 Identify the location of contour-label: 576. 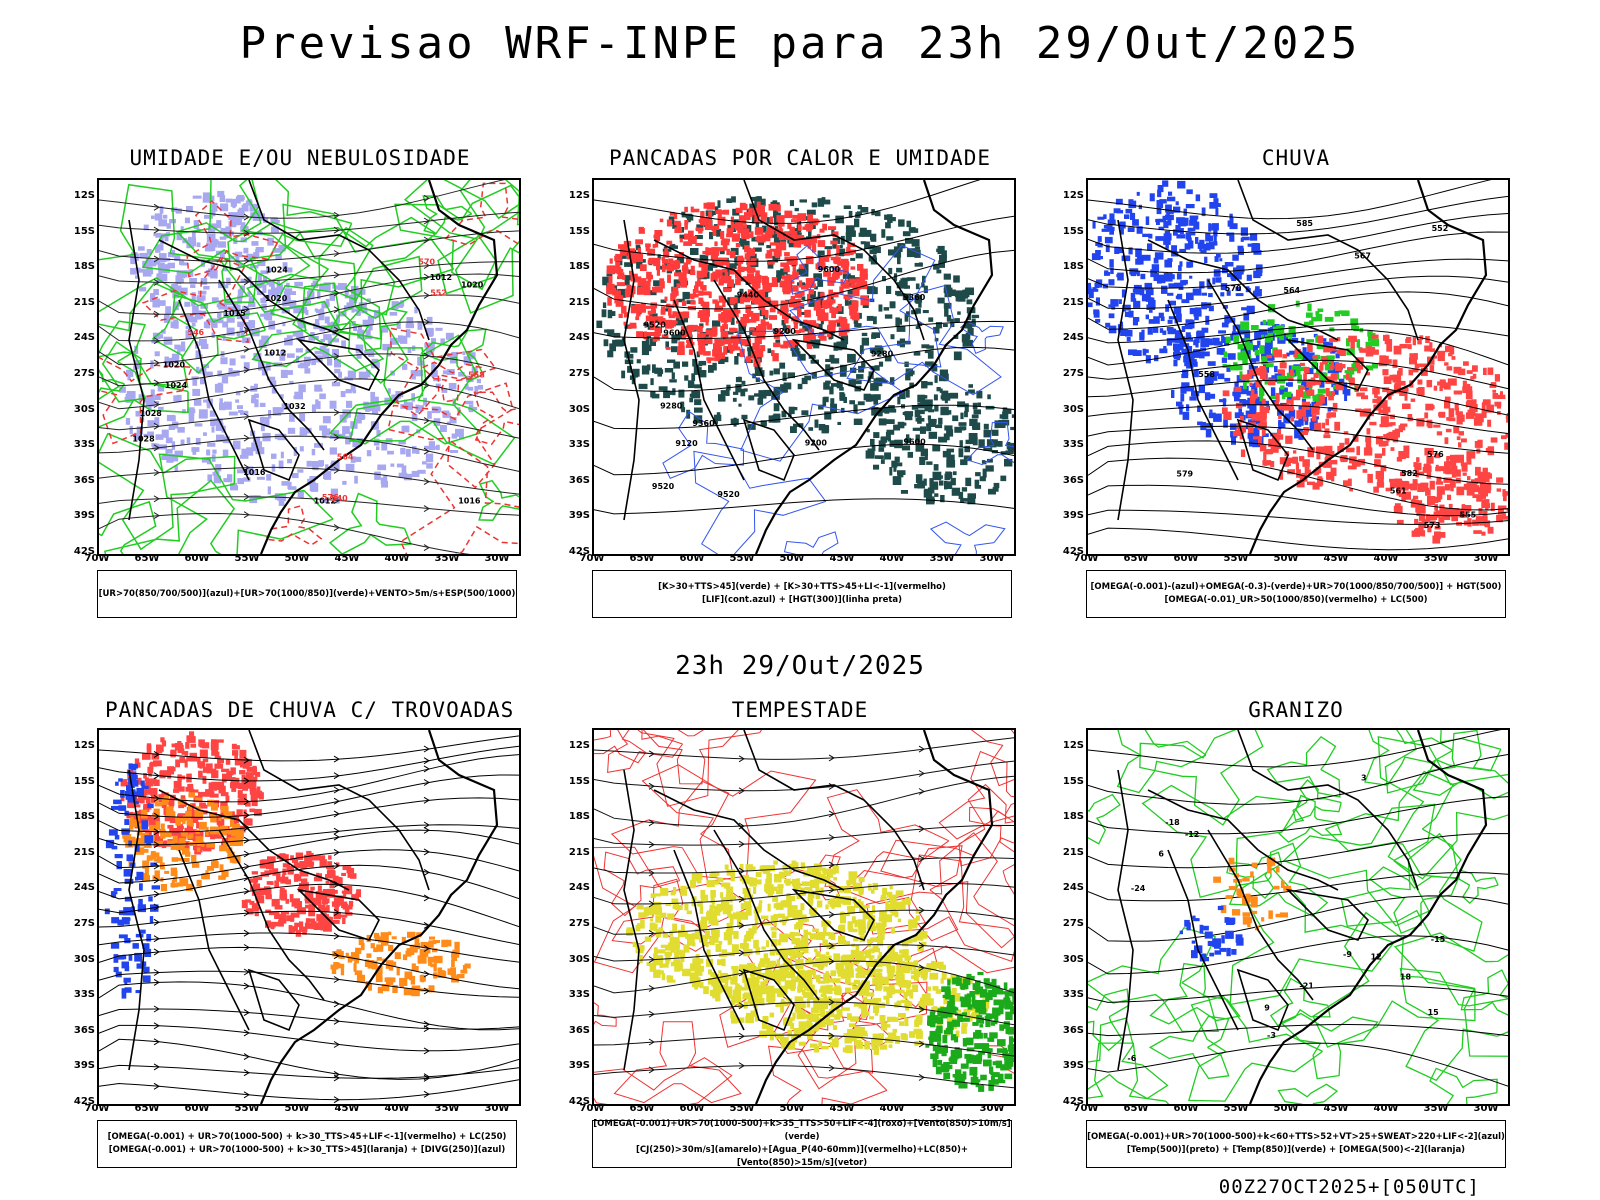
(1435, 454).